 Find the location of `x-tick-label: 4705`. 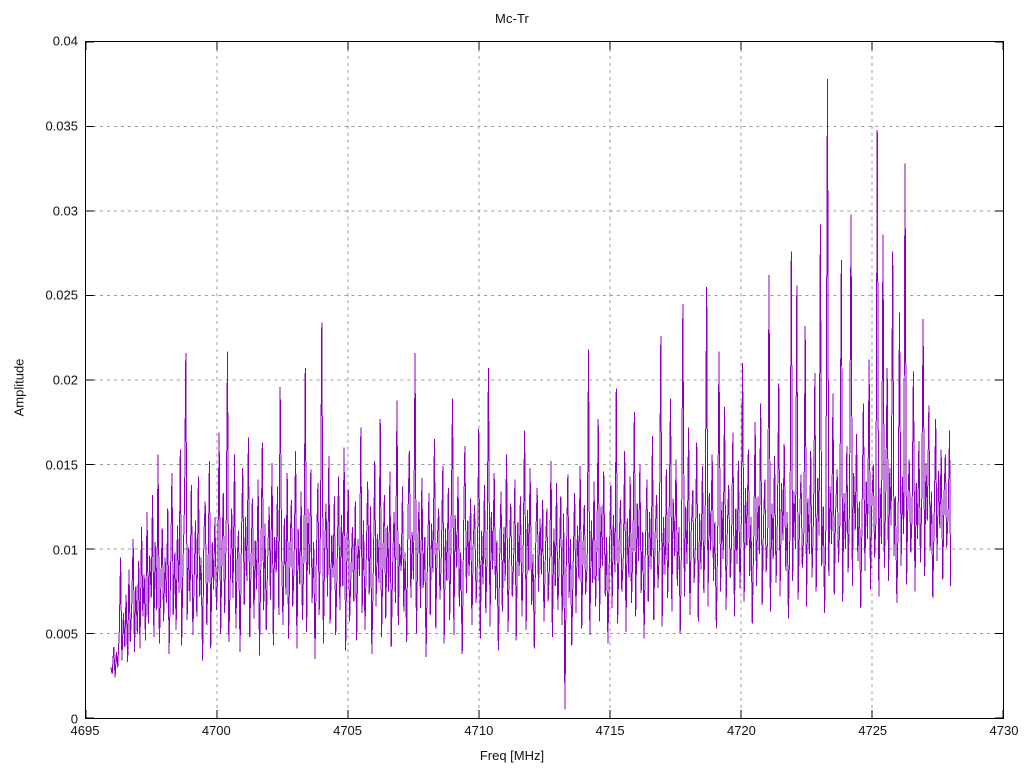

x-tick-label: 4705 is located at coordinates (348, 730).